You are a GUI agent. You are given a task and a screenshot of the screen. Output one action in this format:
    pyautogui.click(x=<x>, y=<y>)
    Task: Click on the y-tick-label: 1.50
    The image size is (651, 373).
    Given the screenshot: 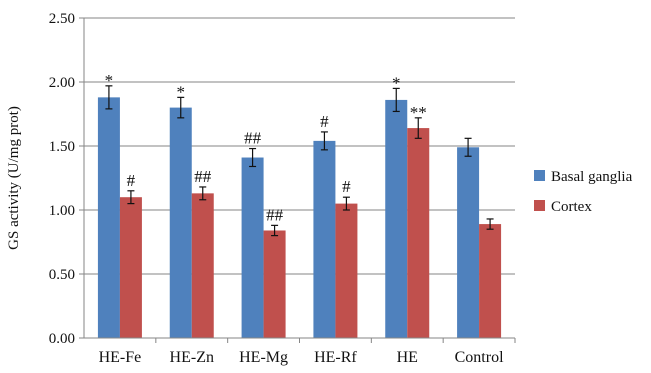 What is the action you would take?
    pyautogui.click(x=62, y=147)
    